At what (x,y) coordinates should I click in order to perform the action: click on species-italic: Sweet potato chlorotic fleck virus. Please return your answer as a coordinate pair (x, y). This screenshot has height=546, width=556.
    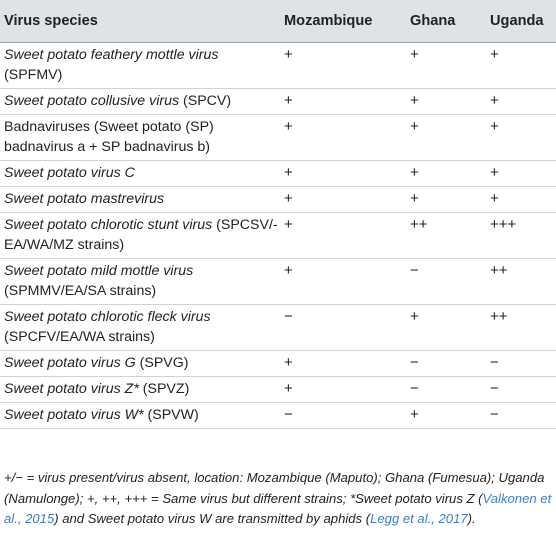
    Looking at the image, I should click on (107, 317).